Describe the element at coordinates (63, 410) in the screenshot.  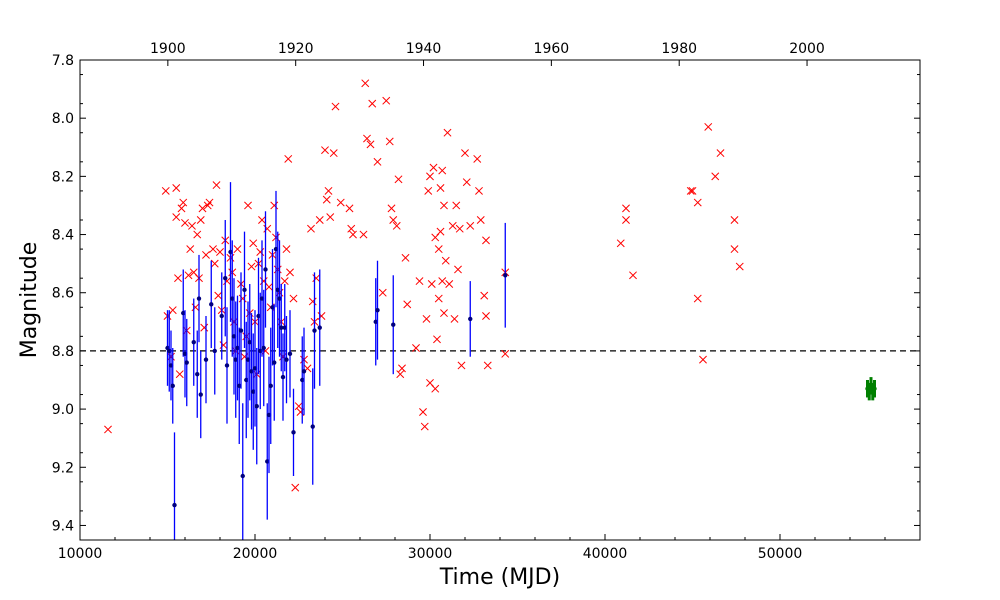
I see `y-tick-label: 9.0` at that location.